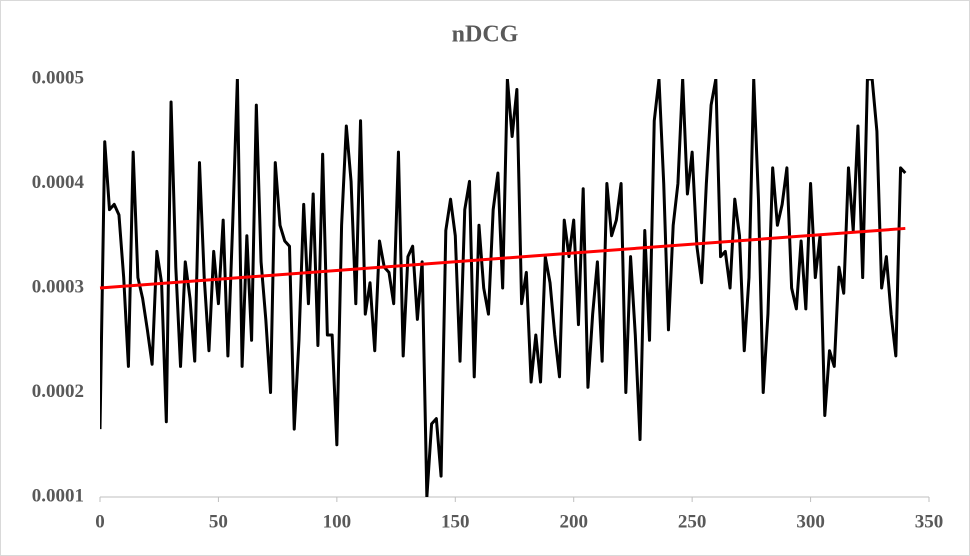  Describe the element at coordinates (218, 521) in the screenshot. I see `x-tick-label: 50` at that location.